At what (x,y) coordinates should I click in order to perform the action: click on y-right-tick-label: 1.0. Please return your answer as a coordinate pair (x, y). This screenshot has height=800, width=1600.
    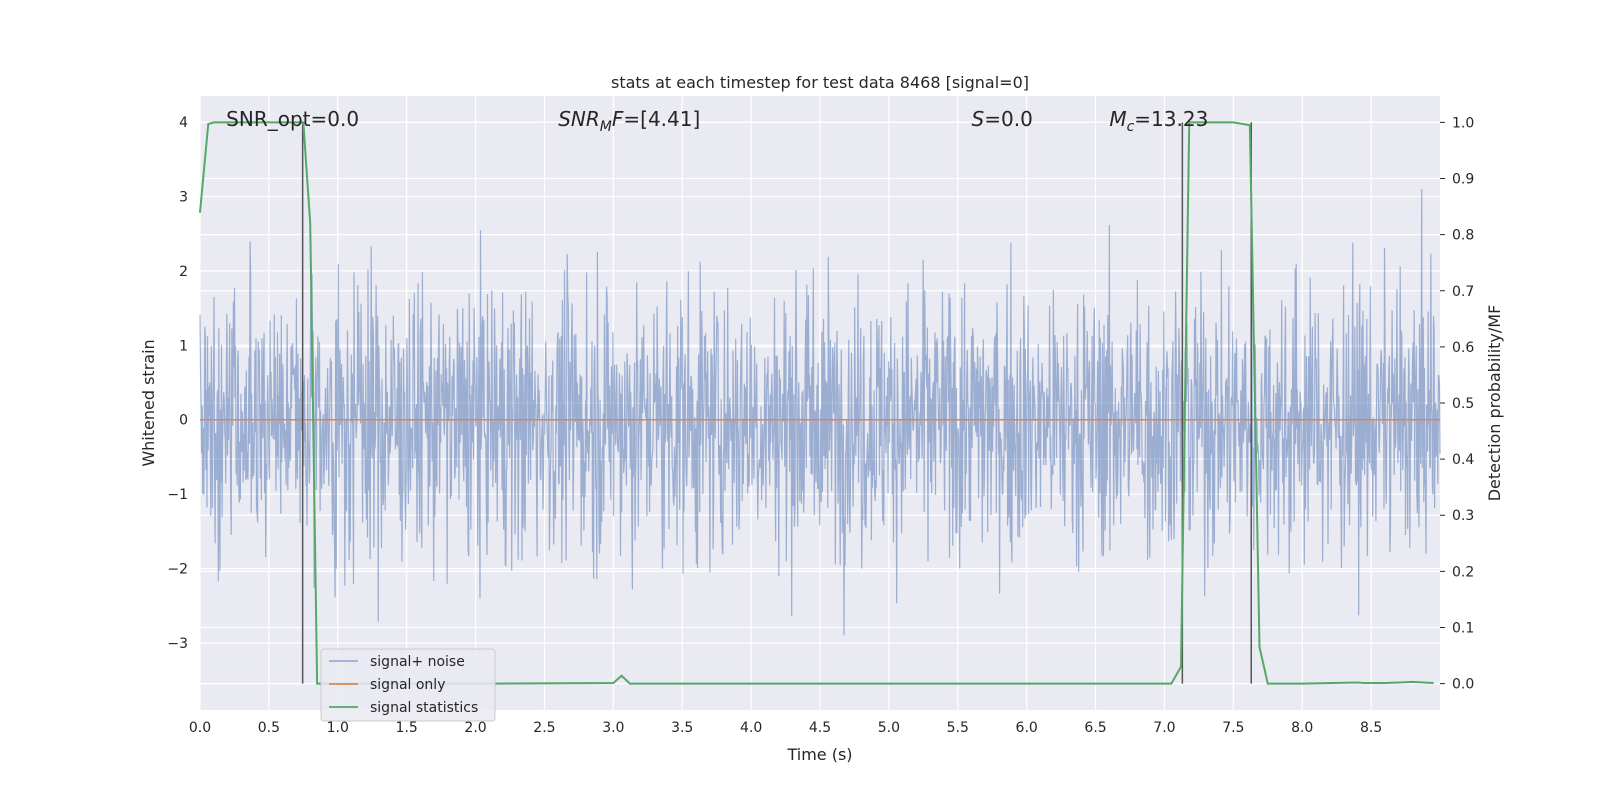
    Looking at the image, I should click on (1463, 123).